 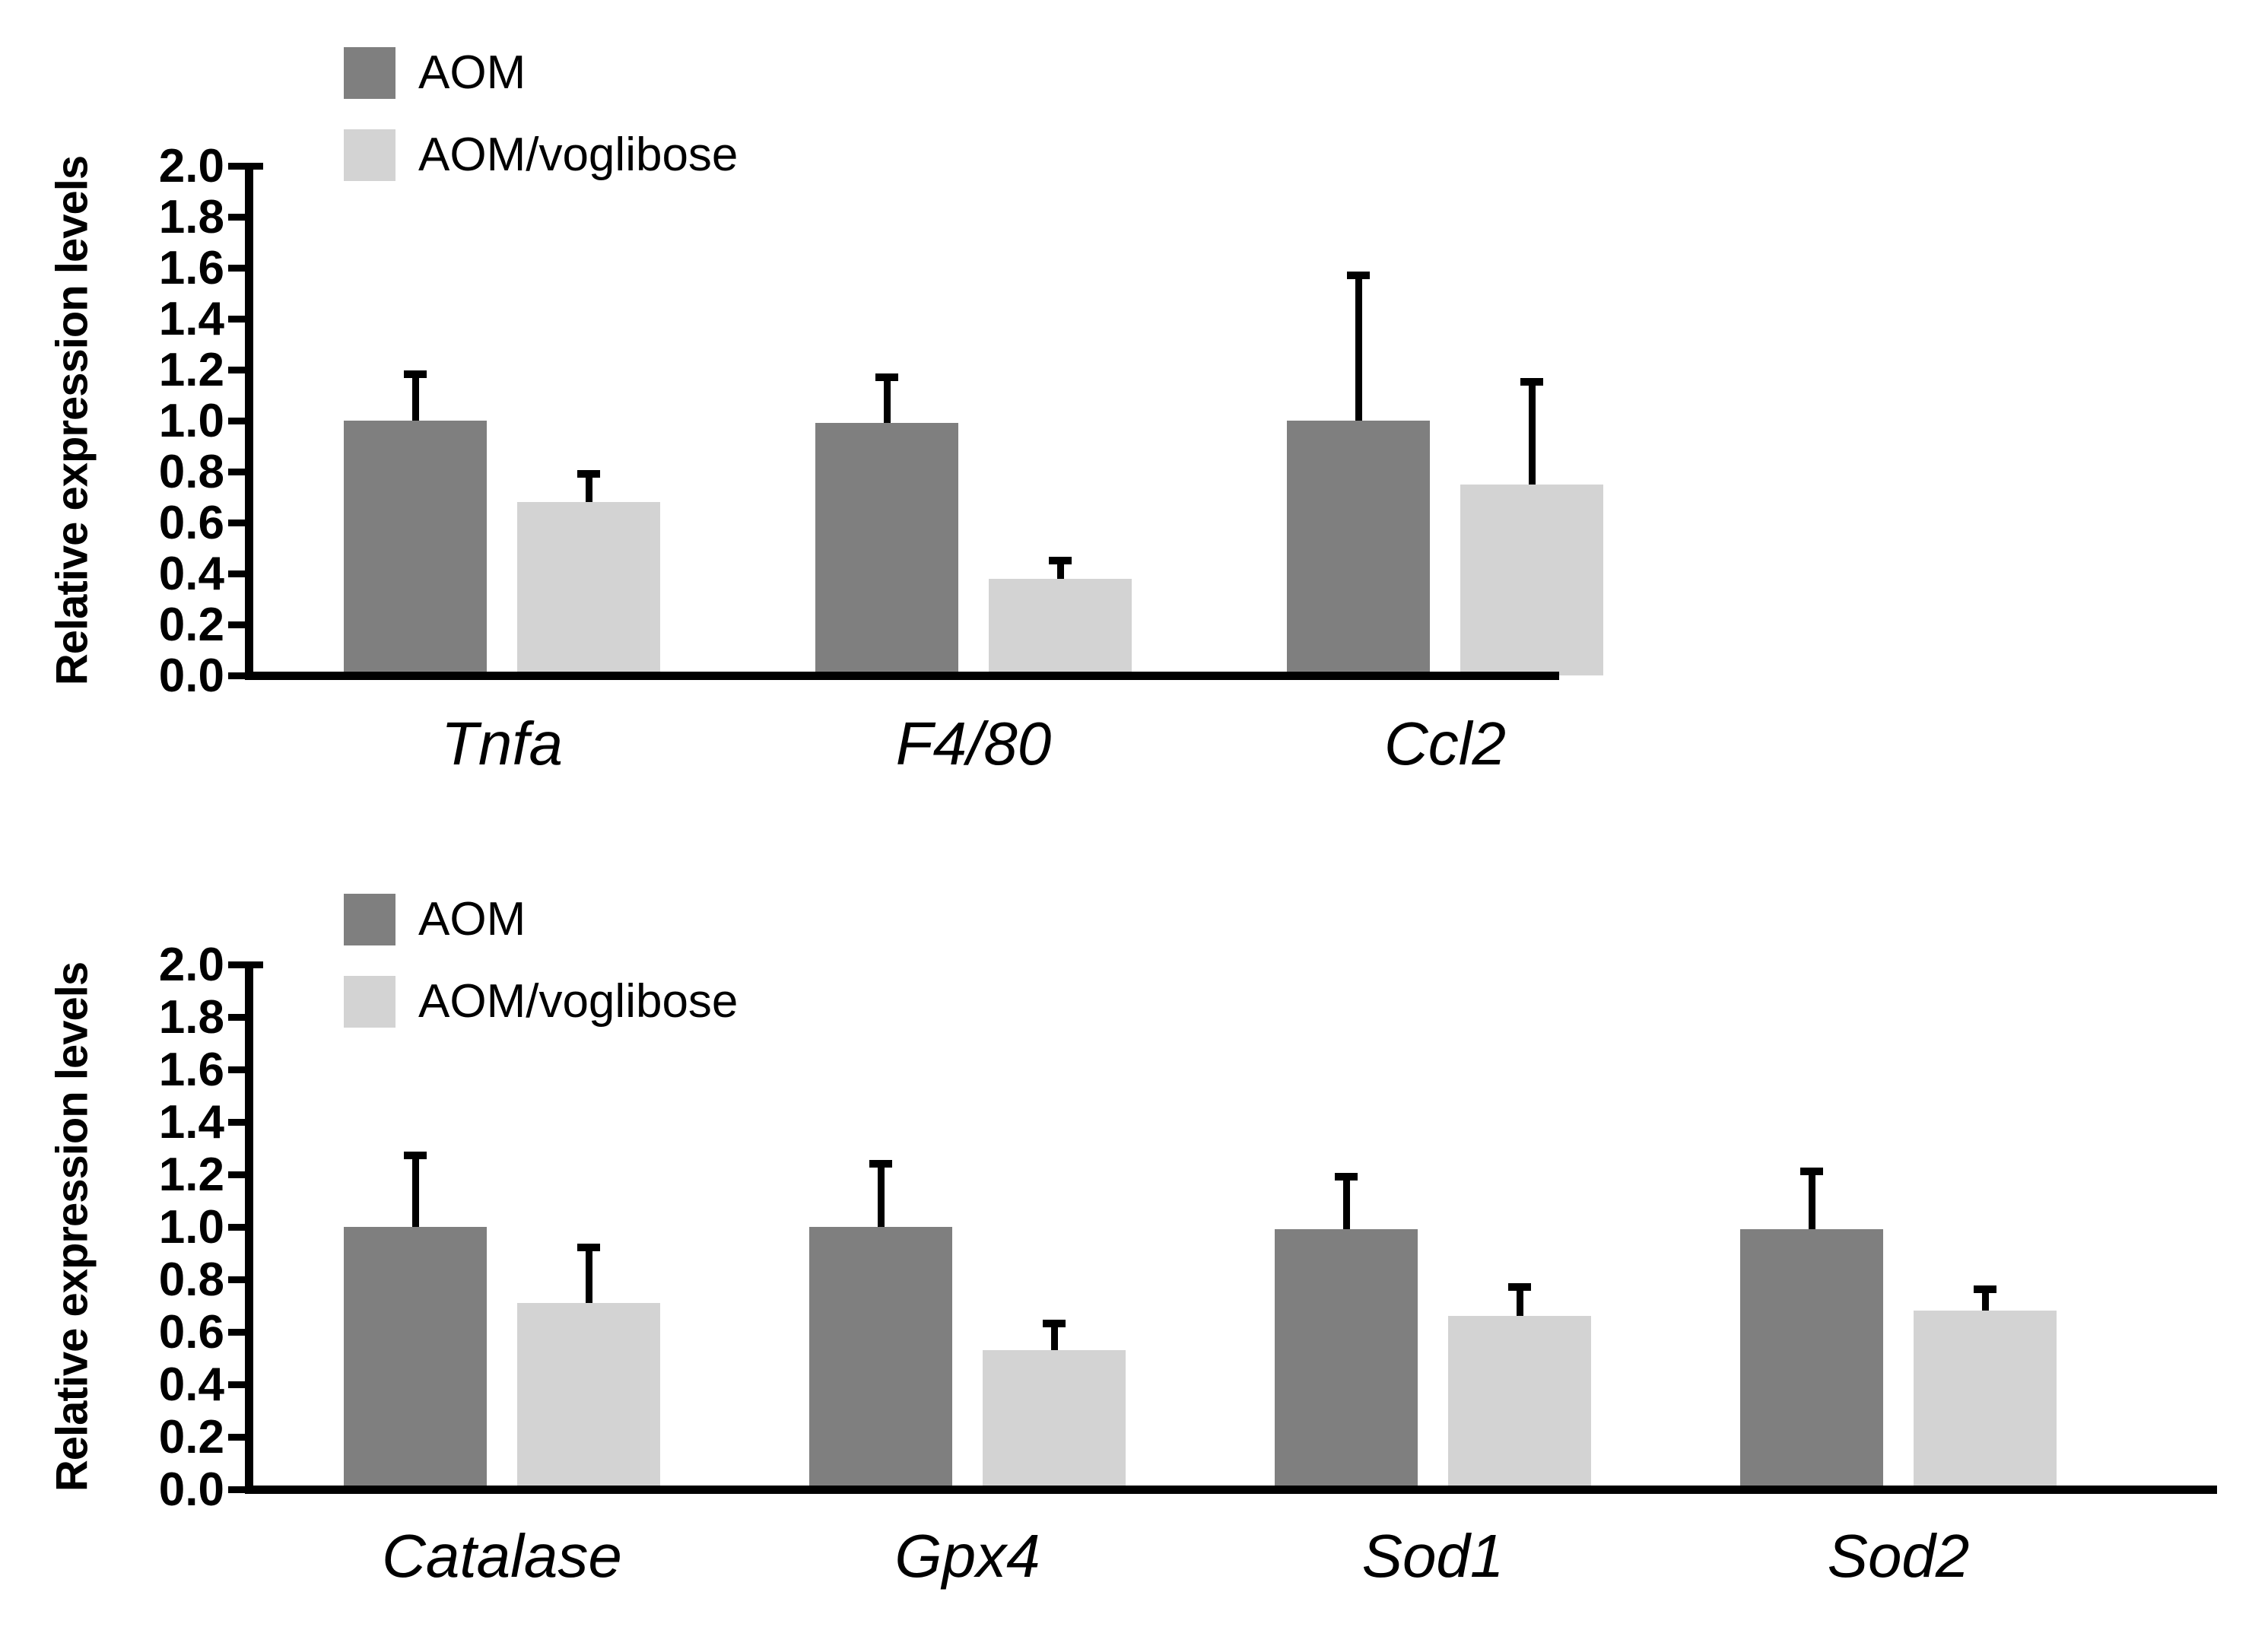 I want to click on category-label-Sod2: Sod2, so click(x=1898, y=1556).